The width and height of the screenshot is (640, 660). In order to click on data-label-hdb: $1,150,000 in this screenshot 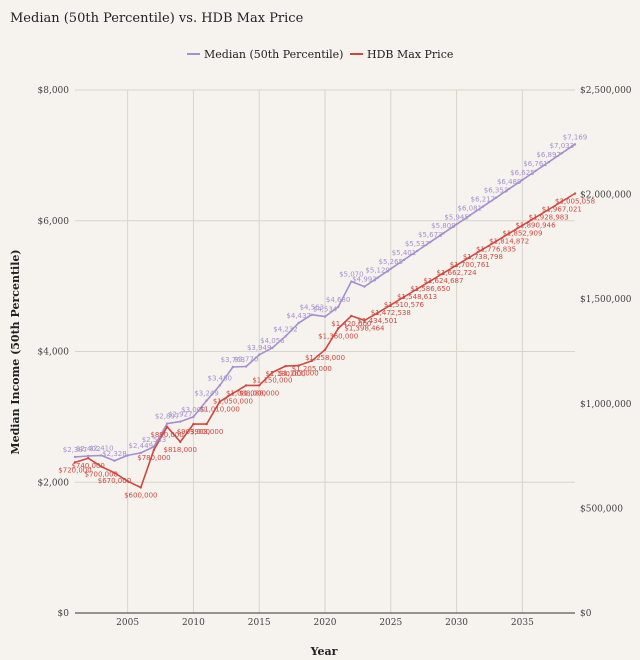, I will do `click(272, 380)`.